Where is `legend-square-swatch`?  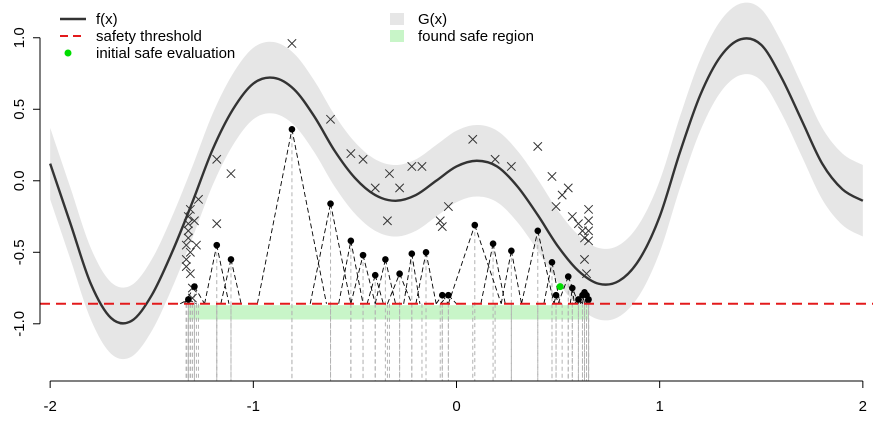 legend-square-swatch is located at coordinates (397, 19).